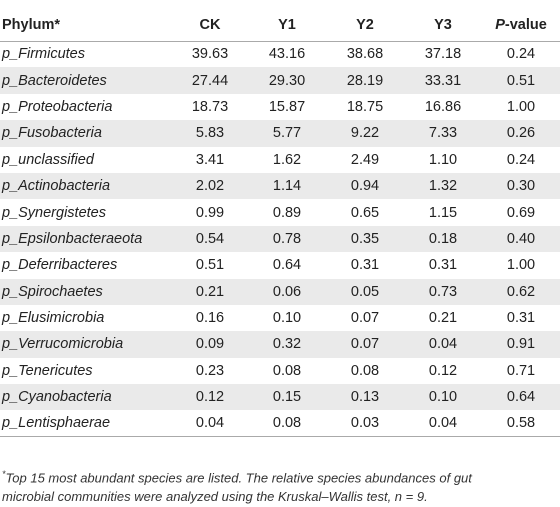  Describe the element at coordinates (86, 424) in the screenshot. I see `cell-phylum: p_Lentisphaerae` at that location.